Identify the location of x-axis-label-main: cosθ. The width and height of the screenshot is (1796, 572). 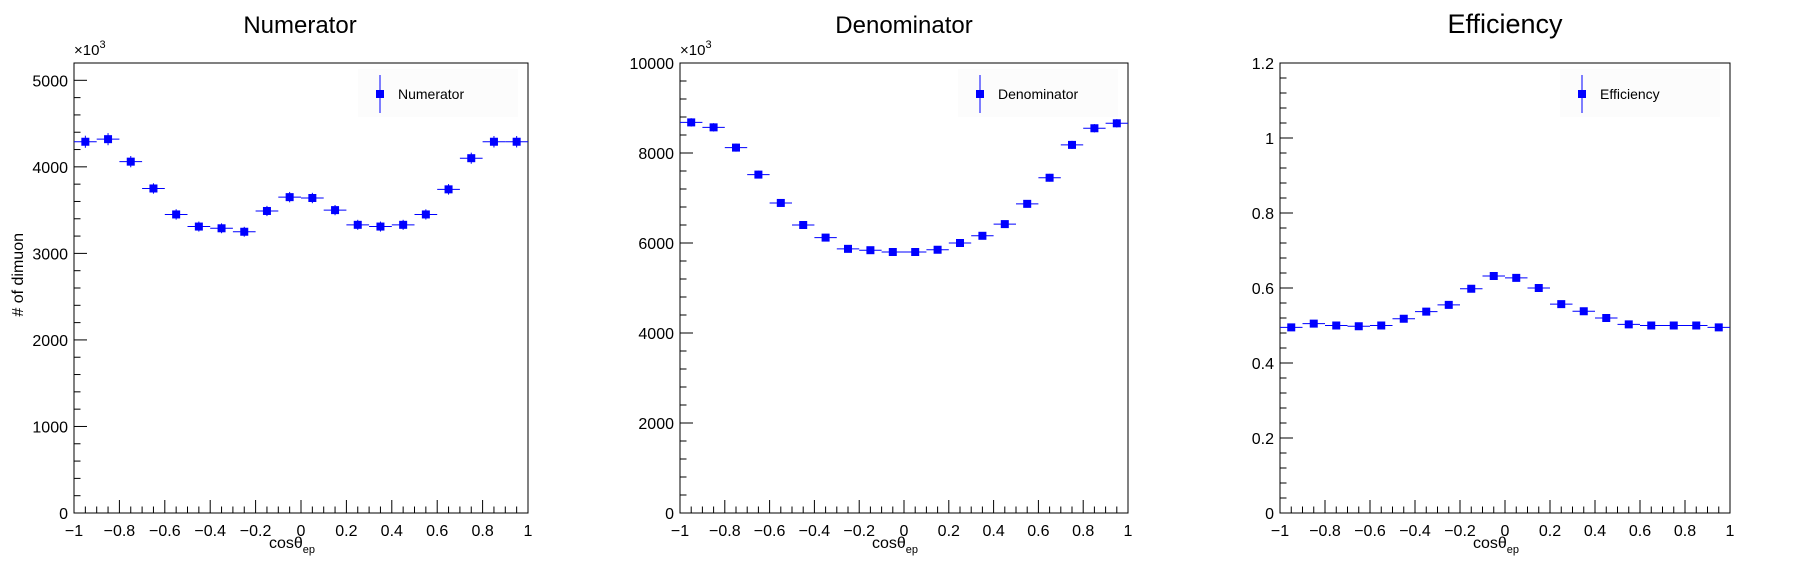
(889, 543).